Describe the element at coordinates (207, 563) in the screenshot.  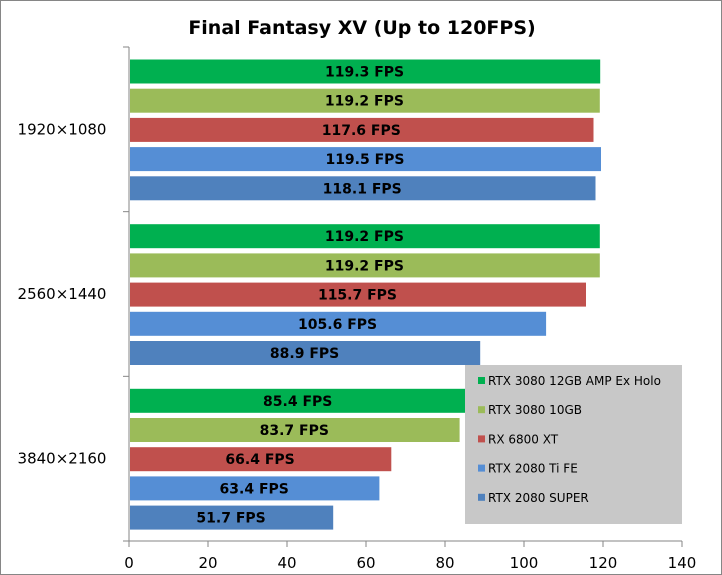
I see `x-tick-label: 20` at that location.